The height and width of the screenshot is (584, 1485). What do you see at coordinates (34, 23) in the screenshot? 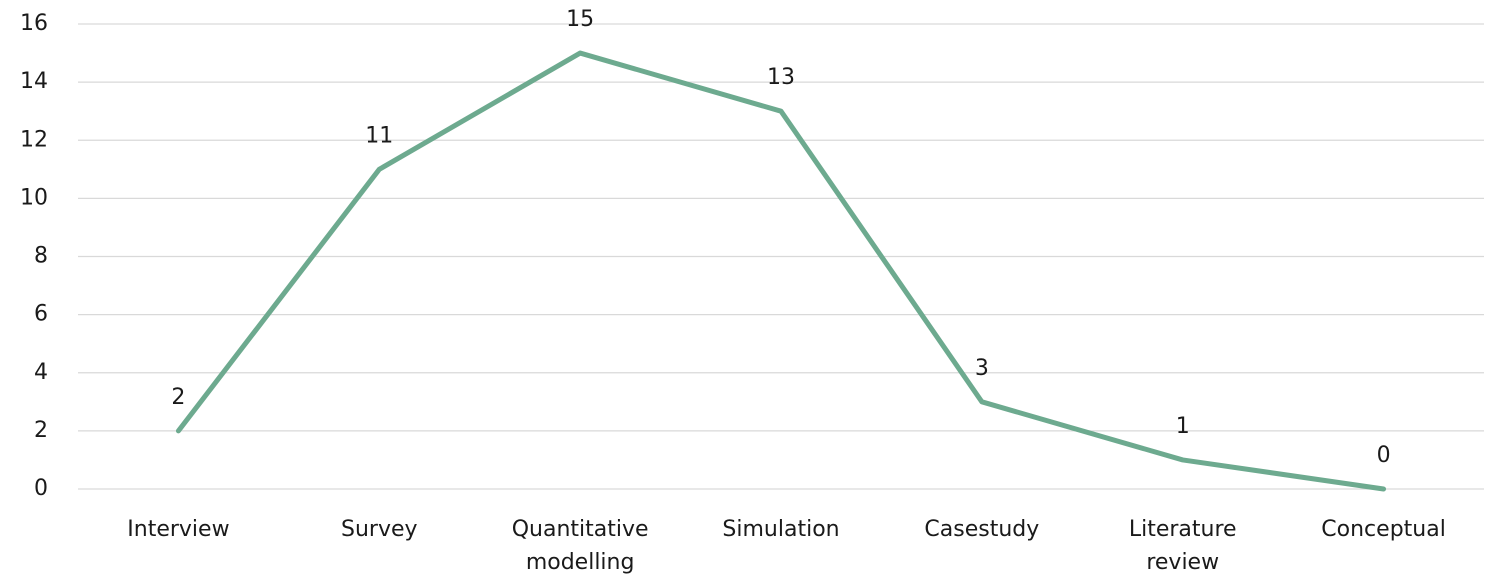
I see `y-tick-label: 16` at bounding box center [34, 23].